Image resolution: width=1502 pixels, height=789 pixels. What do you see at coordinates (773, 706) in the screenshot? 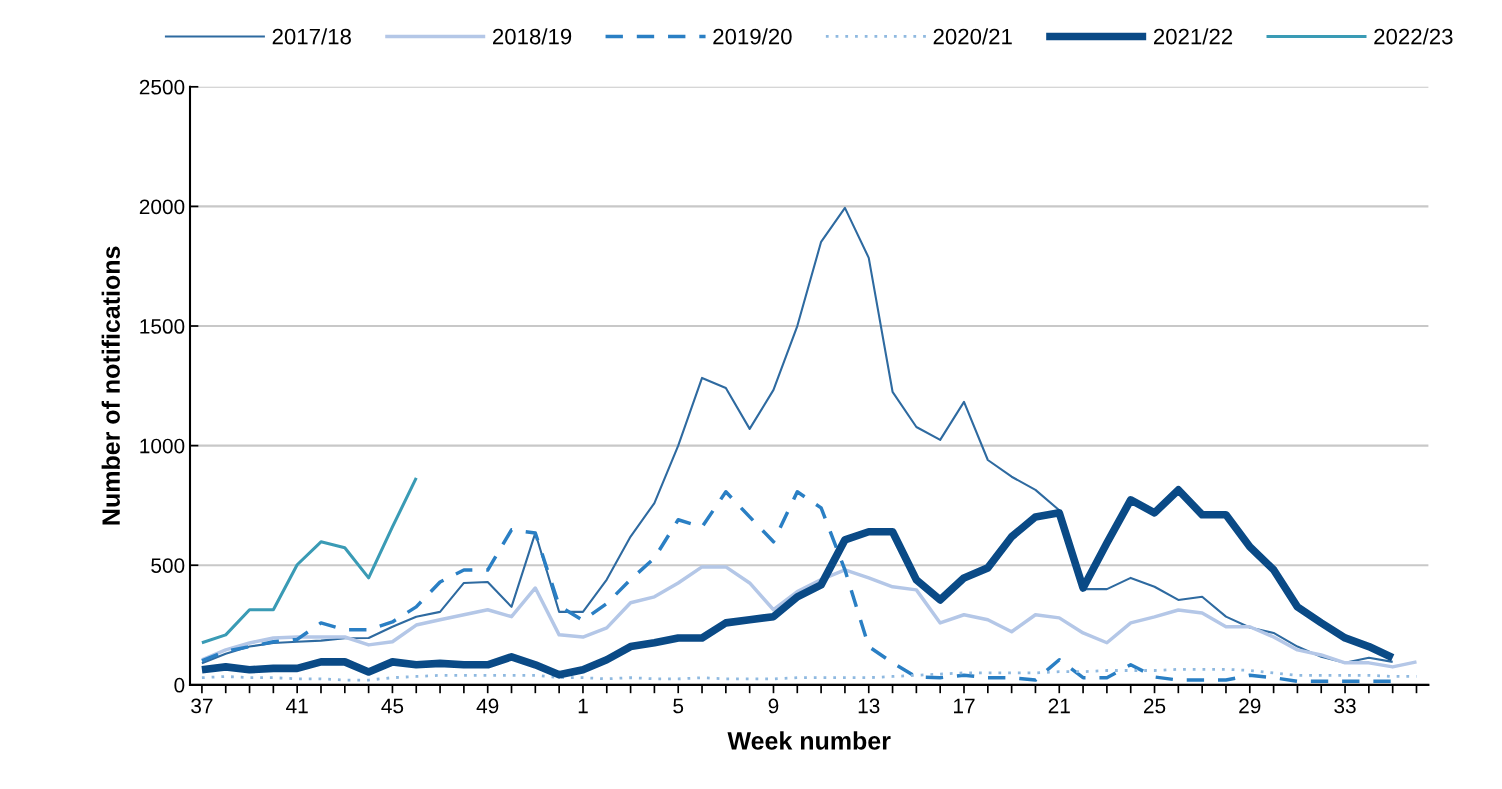
I see `x-tick-label: 9` at bounding box center [773, 706].